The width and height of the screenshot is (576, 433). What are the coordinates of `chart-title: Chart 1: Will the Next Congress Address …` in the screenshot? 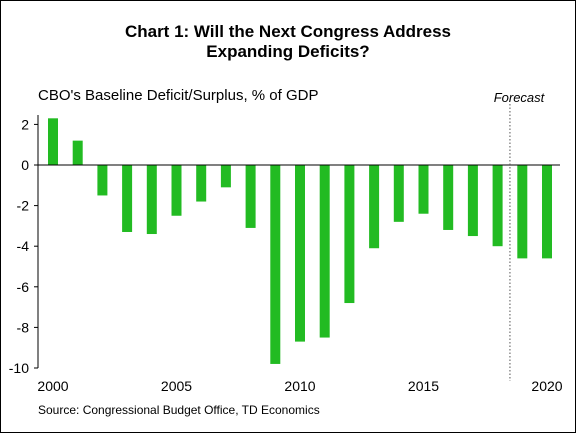 It's located at (288, 42).